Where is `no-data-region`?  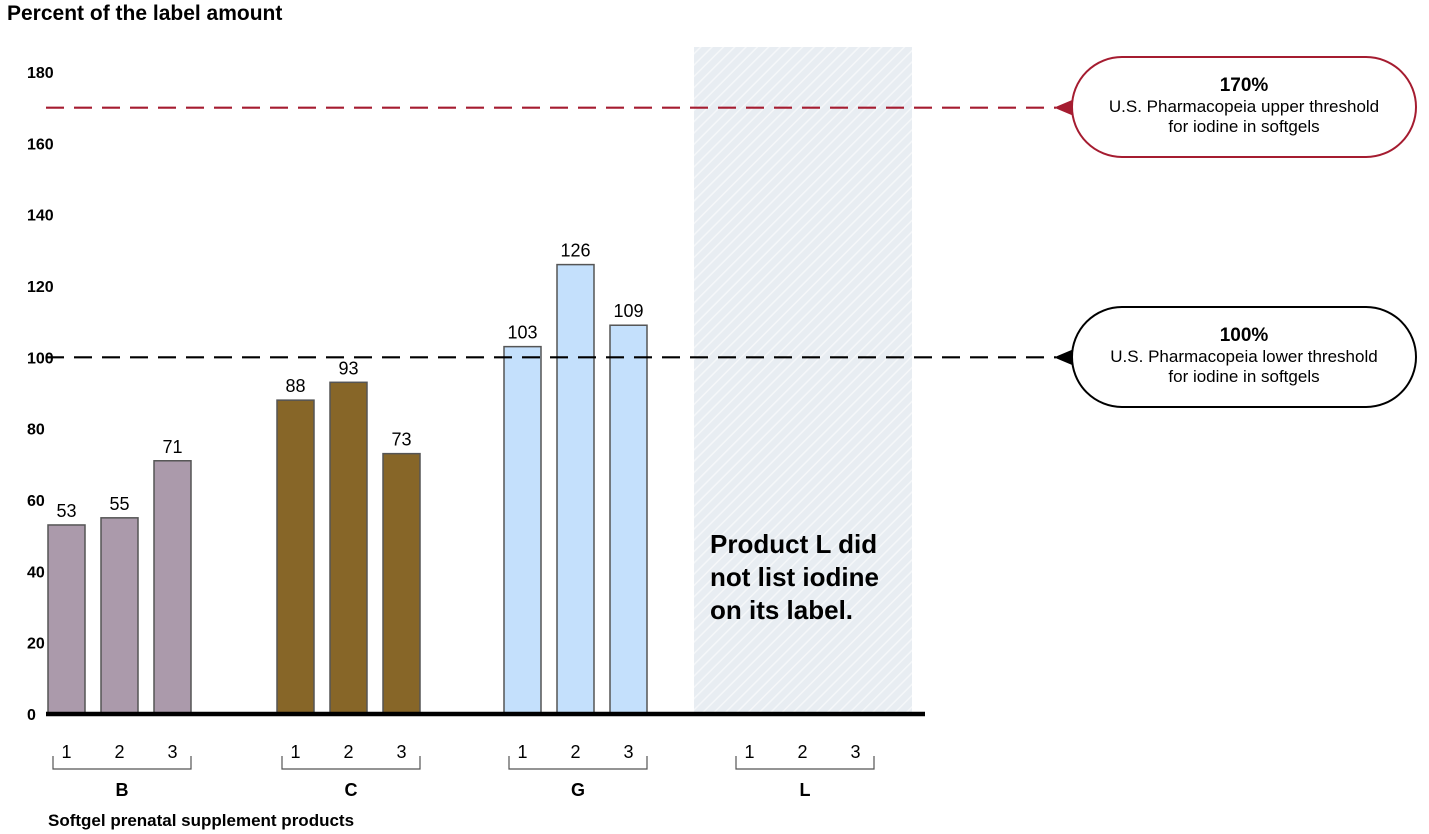
no-data-region is located at coordinates (803, 380).